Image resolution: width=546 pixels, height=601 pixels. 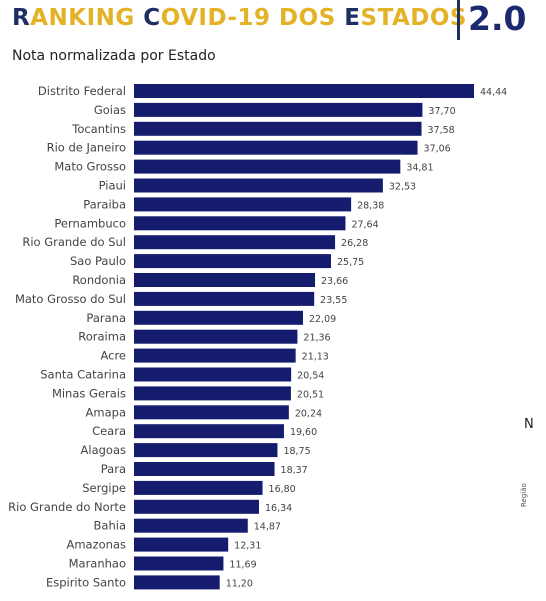 What do you see at coordinates (322, 319) in the screenshot?
I see `value-label: 22,09` at bounding box center [322, 319].